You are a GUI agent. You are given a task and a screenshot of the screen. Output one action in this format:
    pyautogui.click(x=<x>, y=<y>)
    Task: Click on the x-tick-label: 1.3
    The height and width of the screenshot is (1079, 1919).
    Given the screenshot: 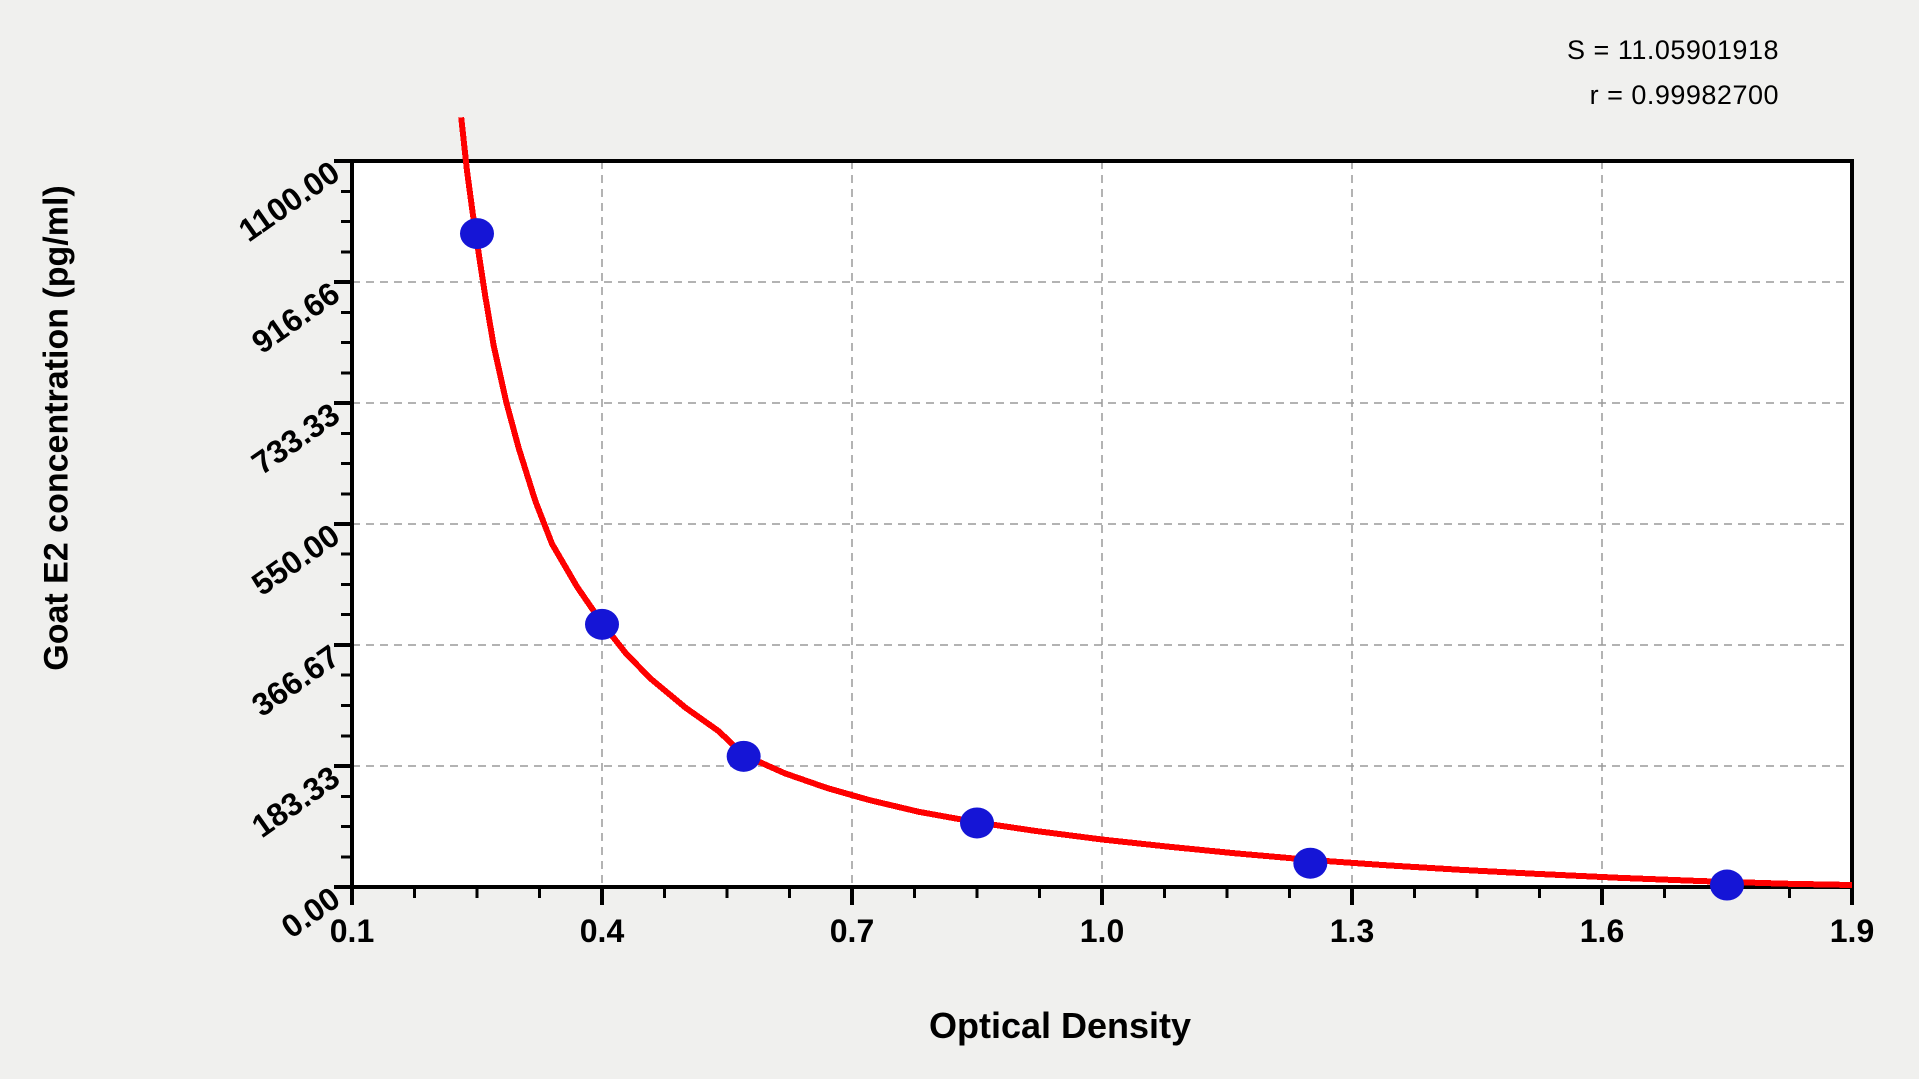 What is the action you would take?
    pyautogui.click(x=1352, y=931)
    